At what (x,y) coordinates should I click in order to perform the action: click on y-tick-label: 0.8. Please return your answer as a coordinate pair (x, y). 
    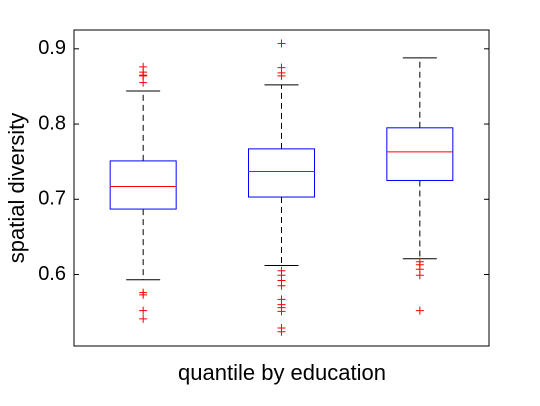
    Looking at the image, I should click on (52, 123).